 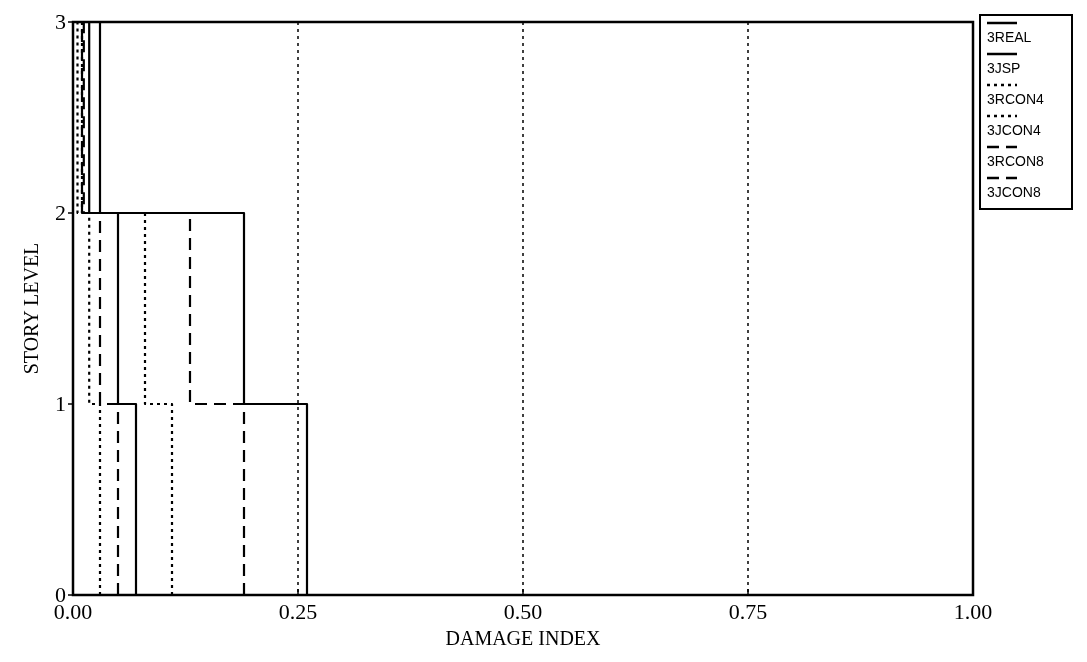 I want to click on x-tick-label: 1.00, so click(x=973, y=611).